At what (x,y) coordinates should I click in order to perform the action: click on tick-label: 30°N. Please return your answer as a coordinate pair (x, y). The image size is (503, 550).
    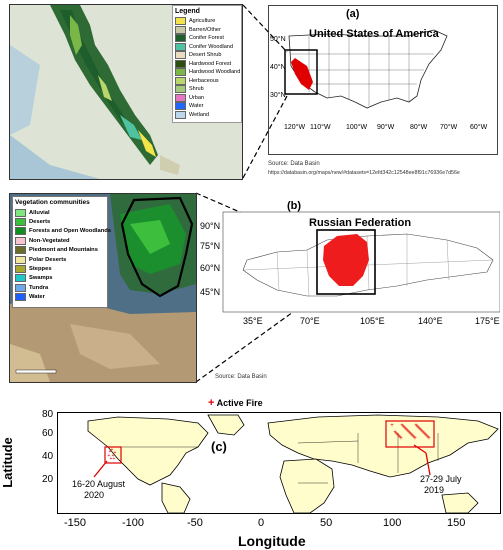
    Looking at the image, I should click on (278, 95).